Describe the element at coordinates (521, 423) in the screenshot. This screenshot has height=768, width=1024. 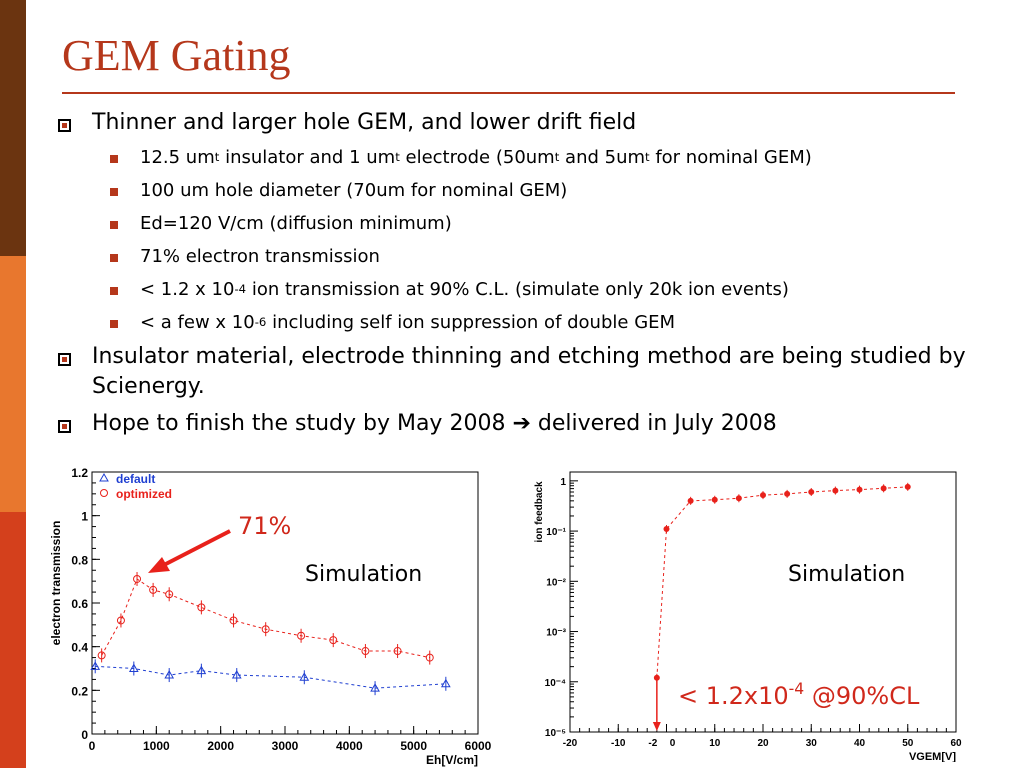
I see `arrow-right-icon: ➔` at that location.